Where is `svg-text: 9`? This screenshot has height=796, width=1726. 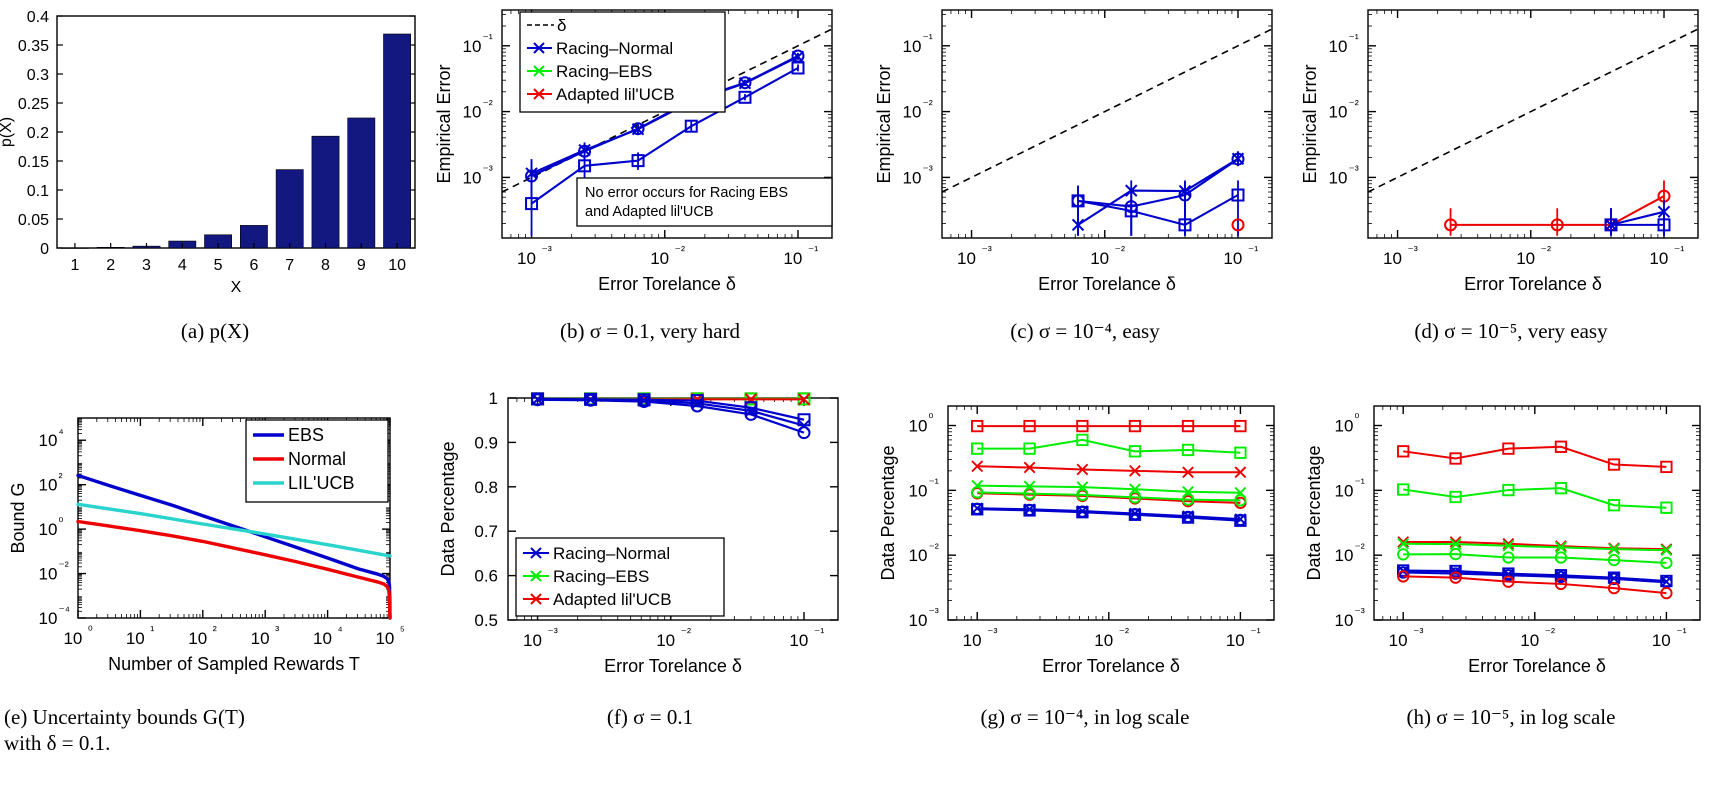 svg-text: 9 is located at coordinates (361, 265).